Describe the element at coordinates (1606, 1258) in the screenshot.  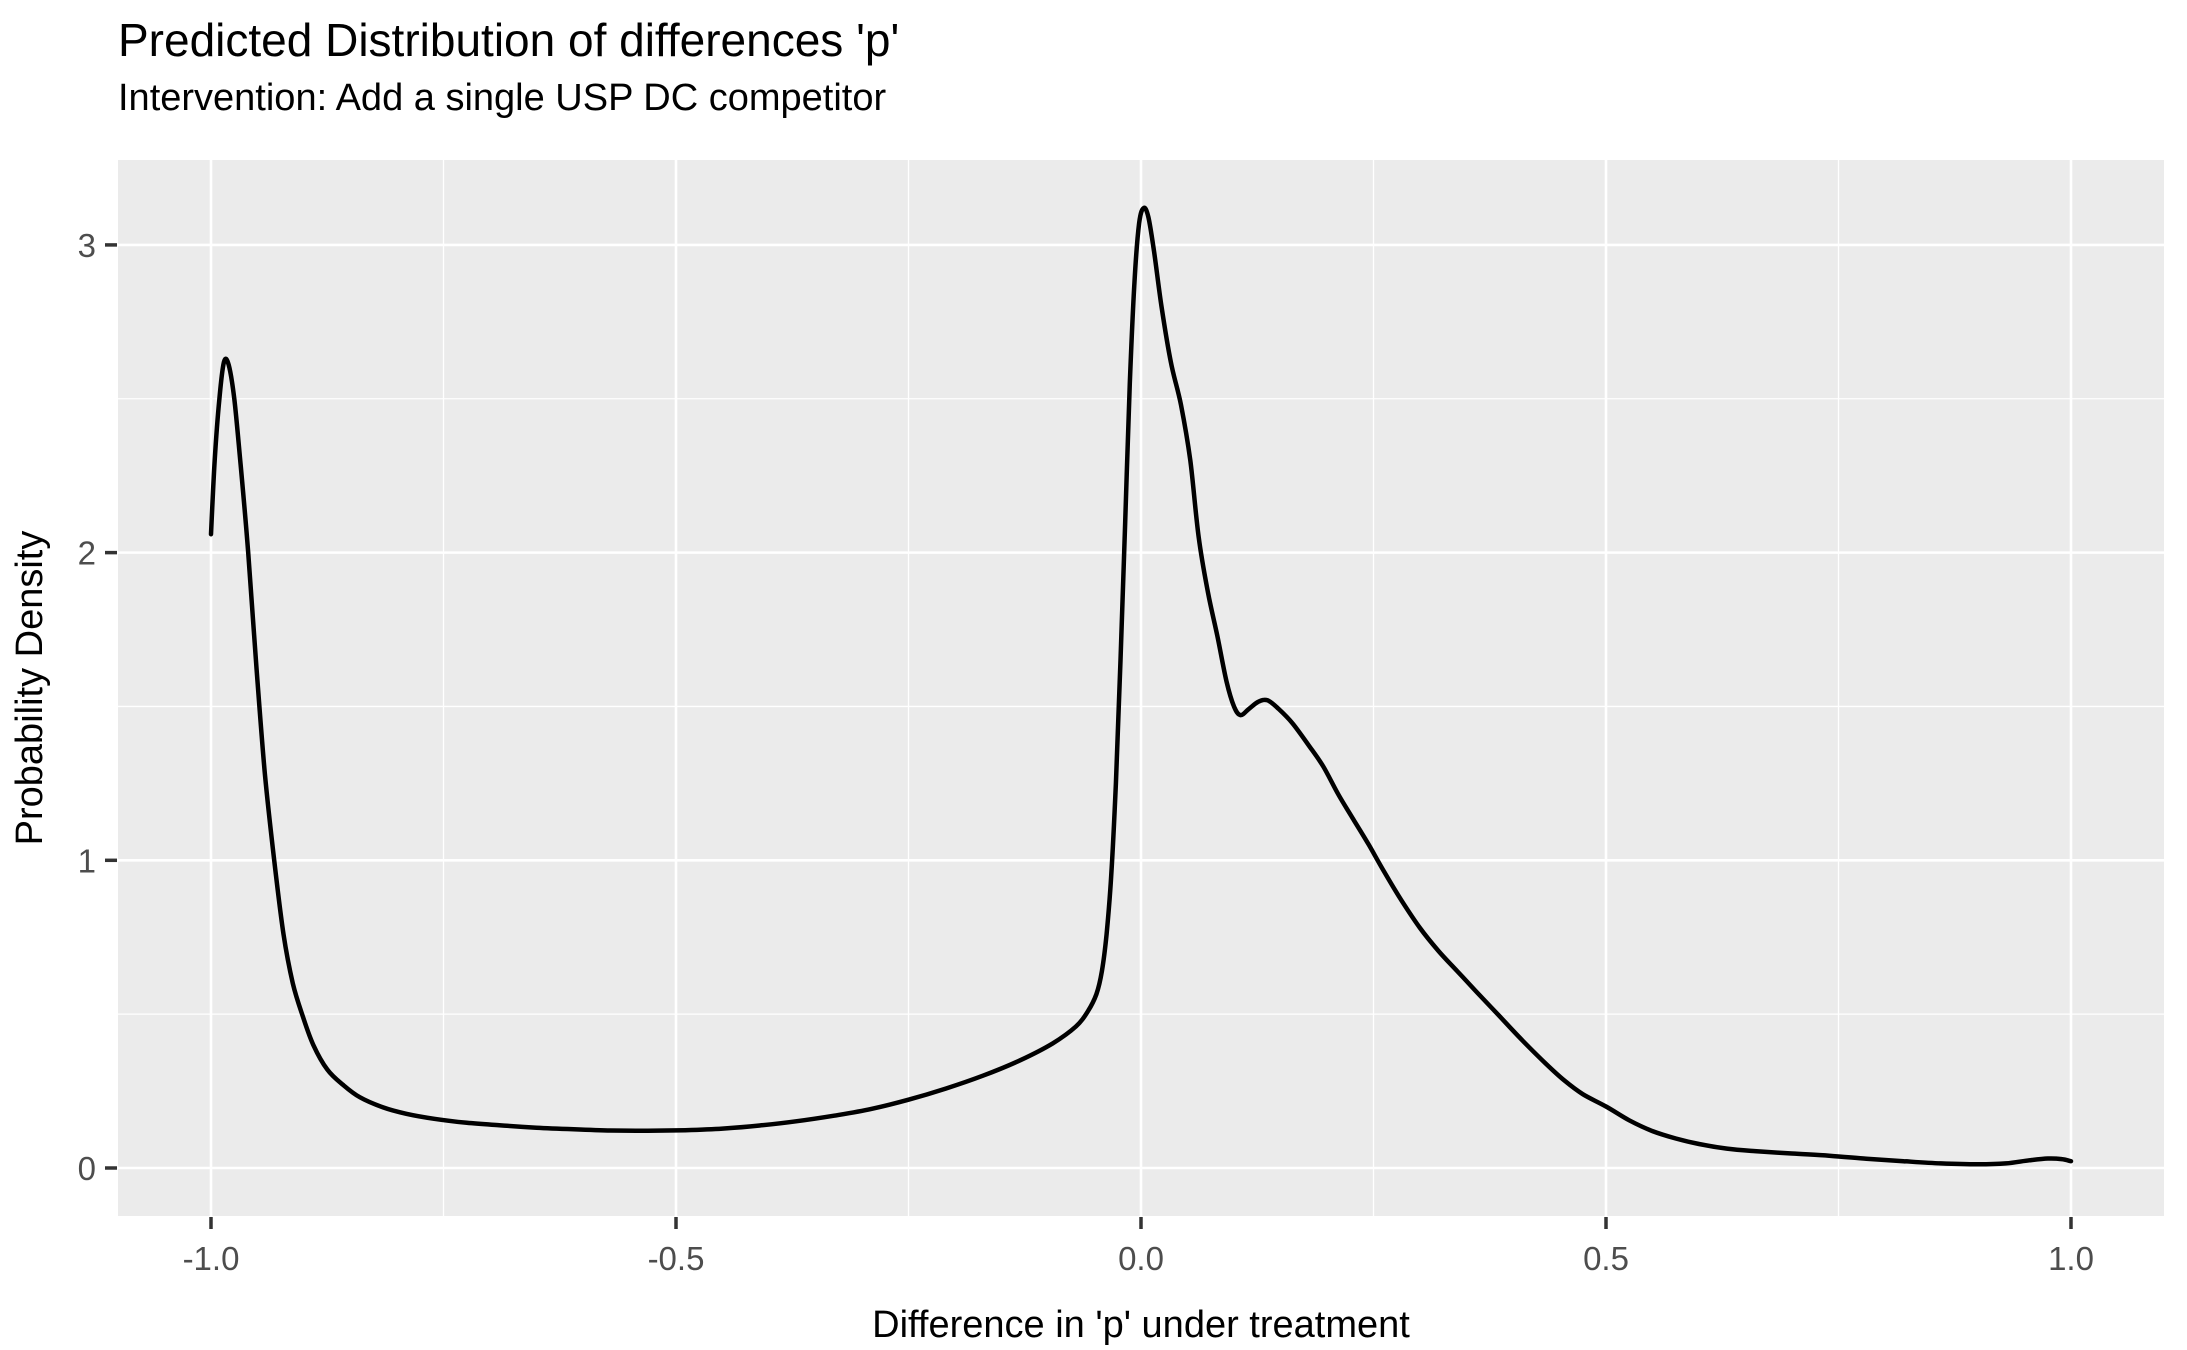
I see `x-tick-label: 0.5` at that location.